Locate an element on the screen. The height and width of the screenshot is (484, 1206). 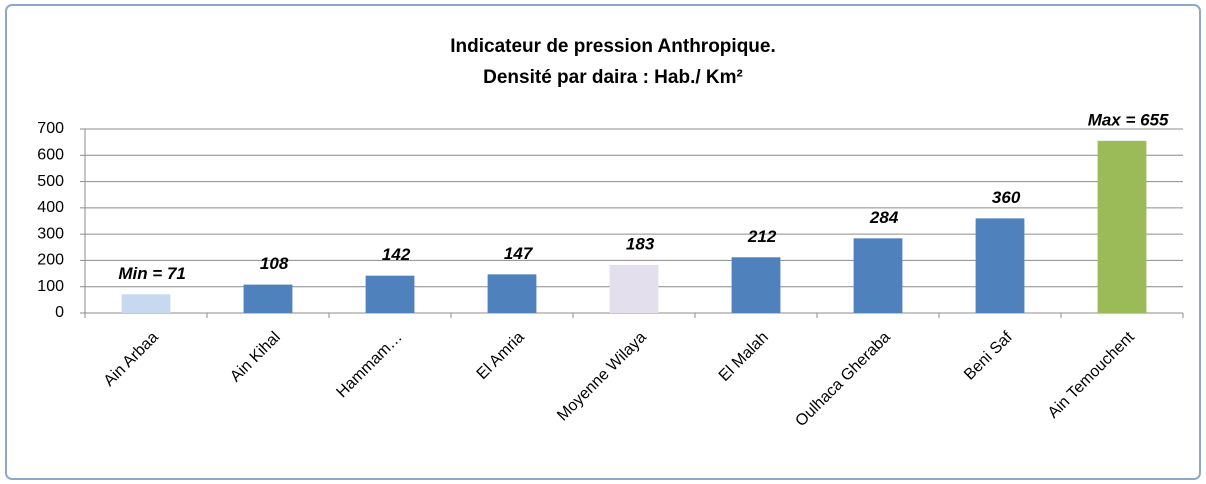
data-label: 284 is located at coordinates (884, 217).